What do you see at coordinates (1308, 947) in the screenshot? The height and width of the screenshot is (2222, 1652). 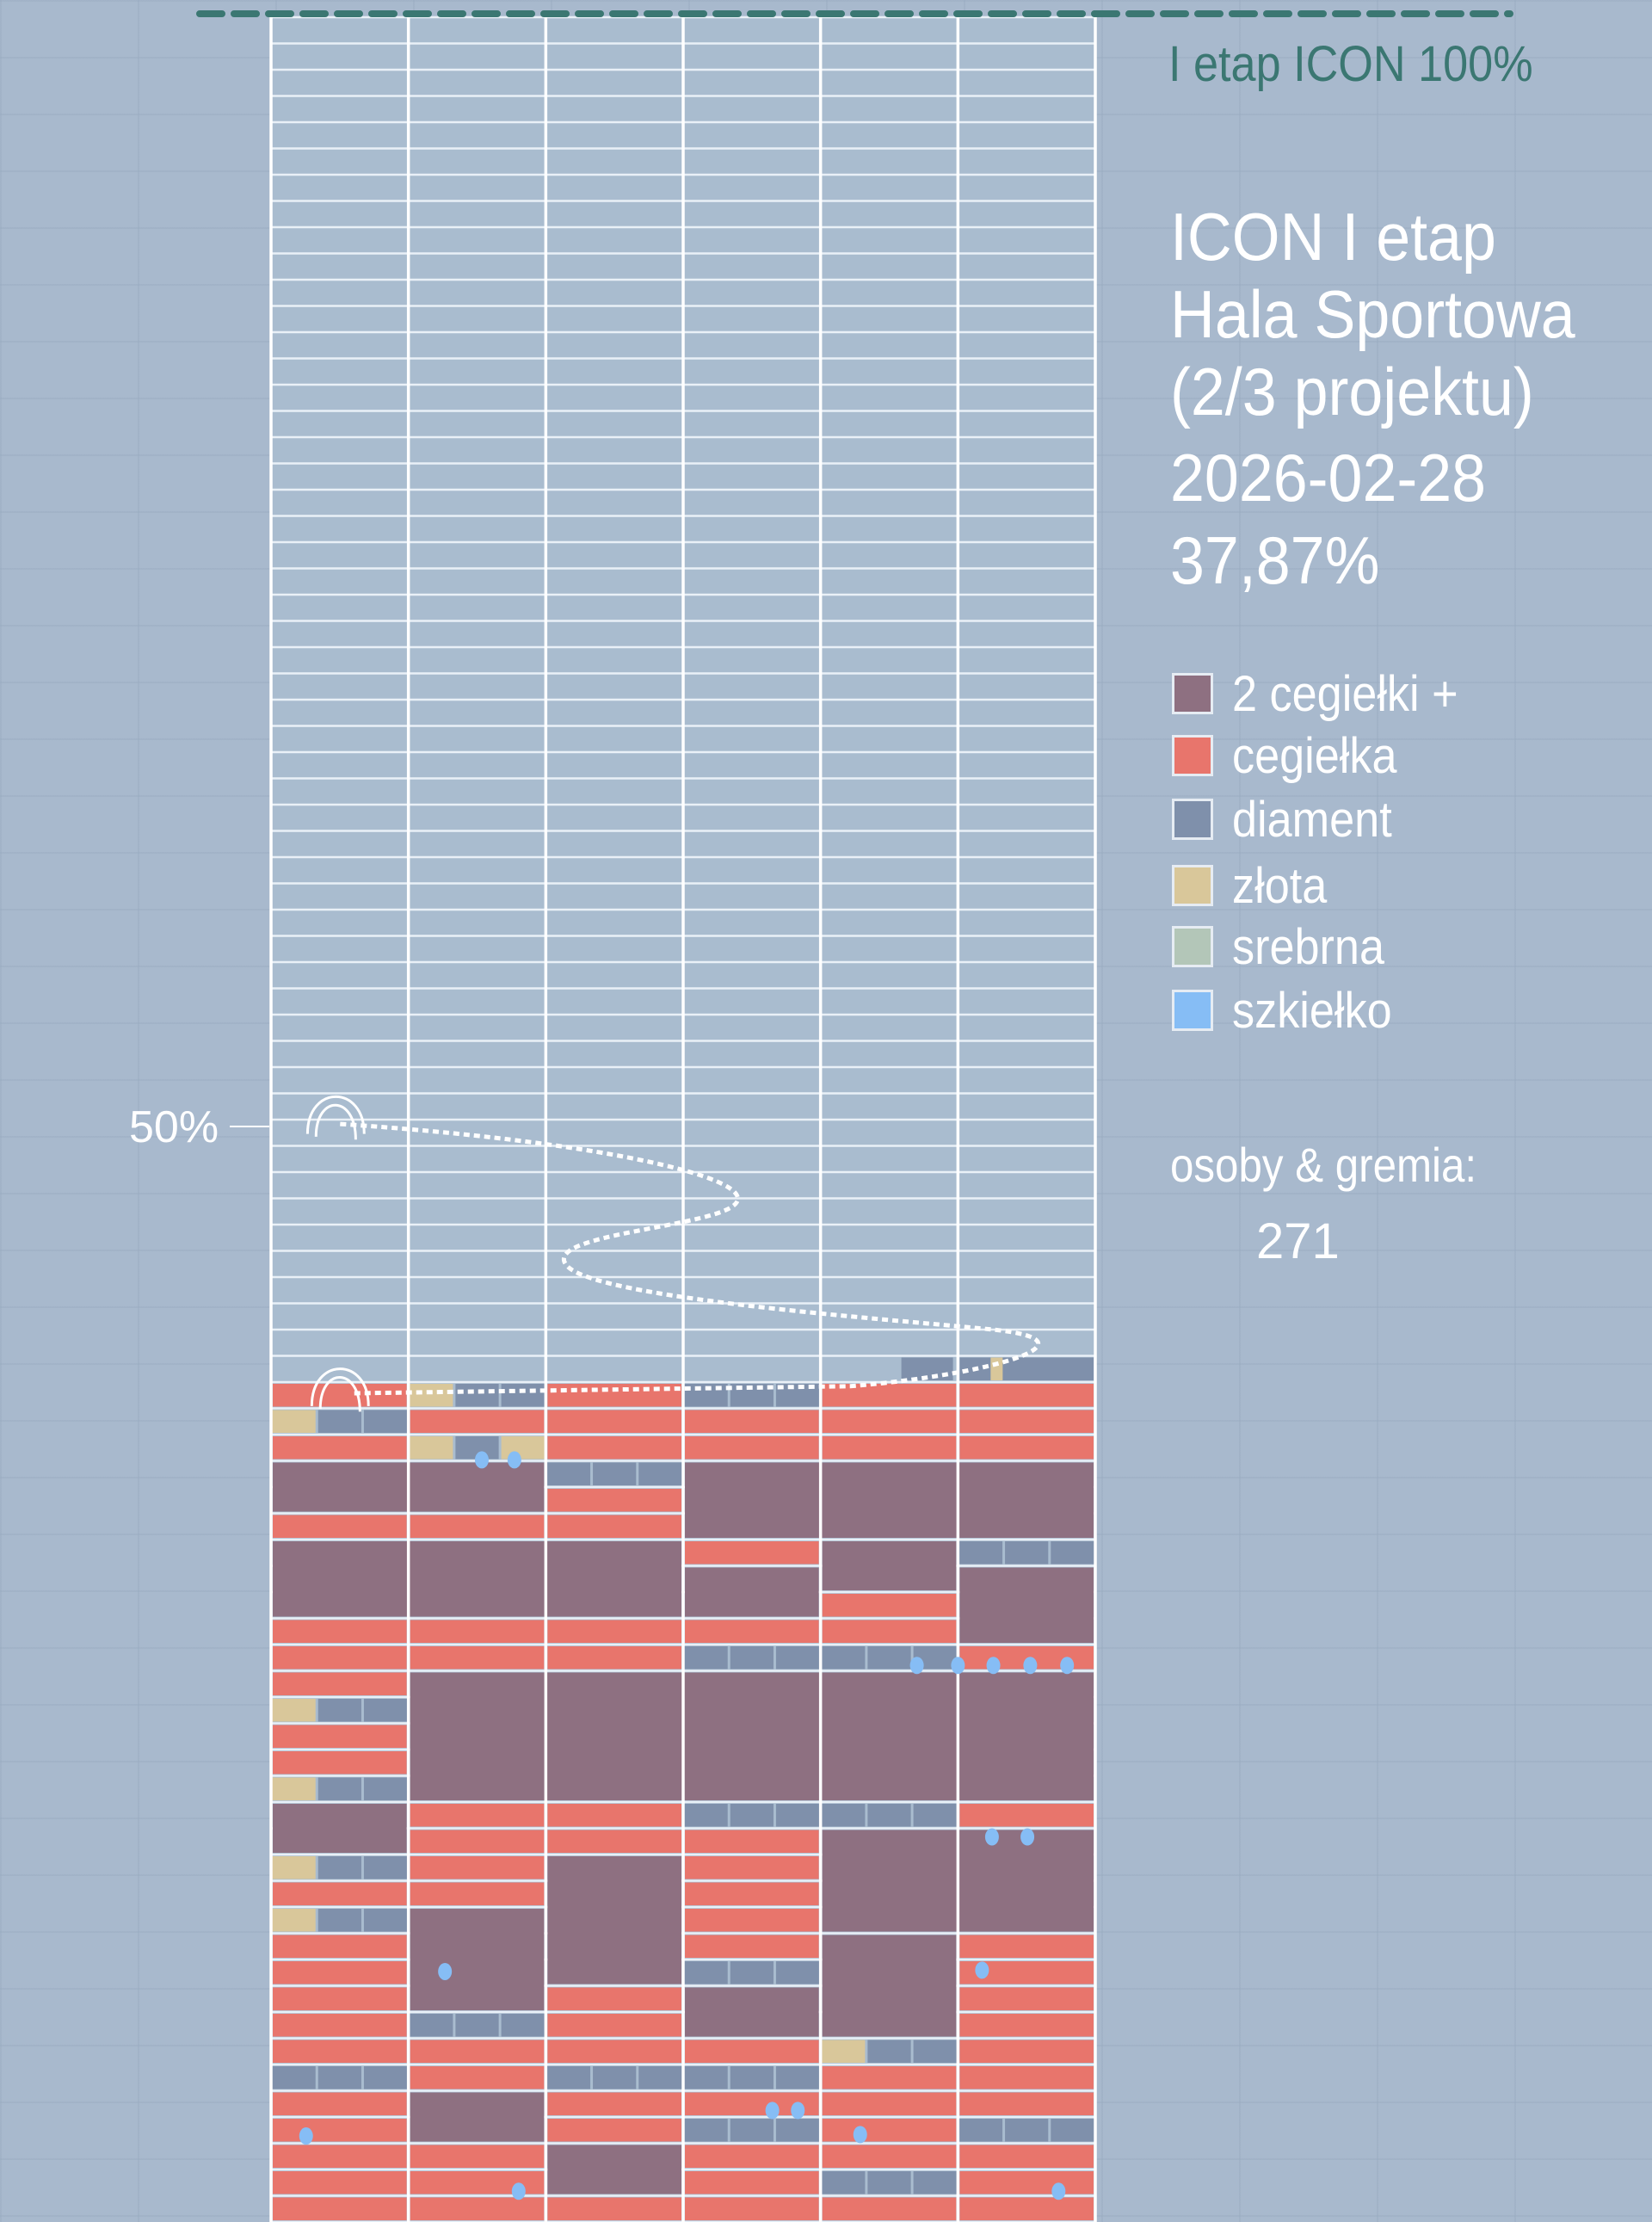 I see `legend-label: srebrna` at bounding box center [1308, 947].